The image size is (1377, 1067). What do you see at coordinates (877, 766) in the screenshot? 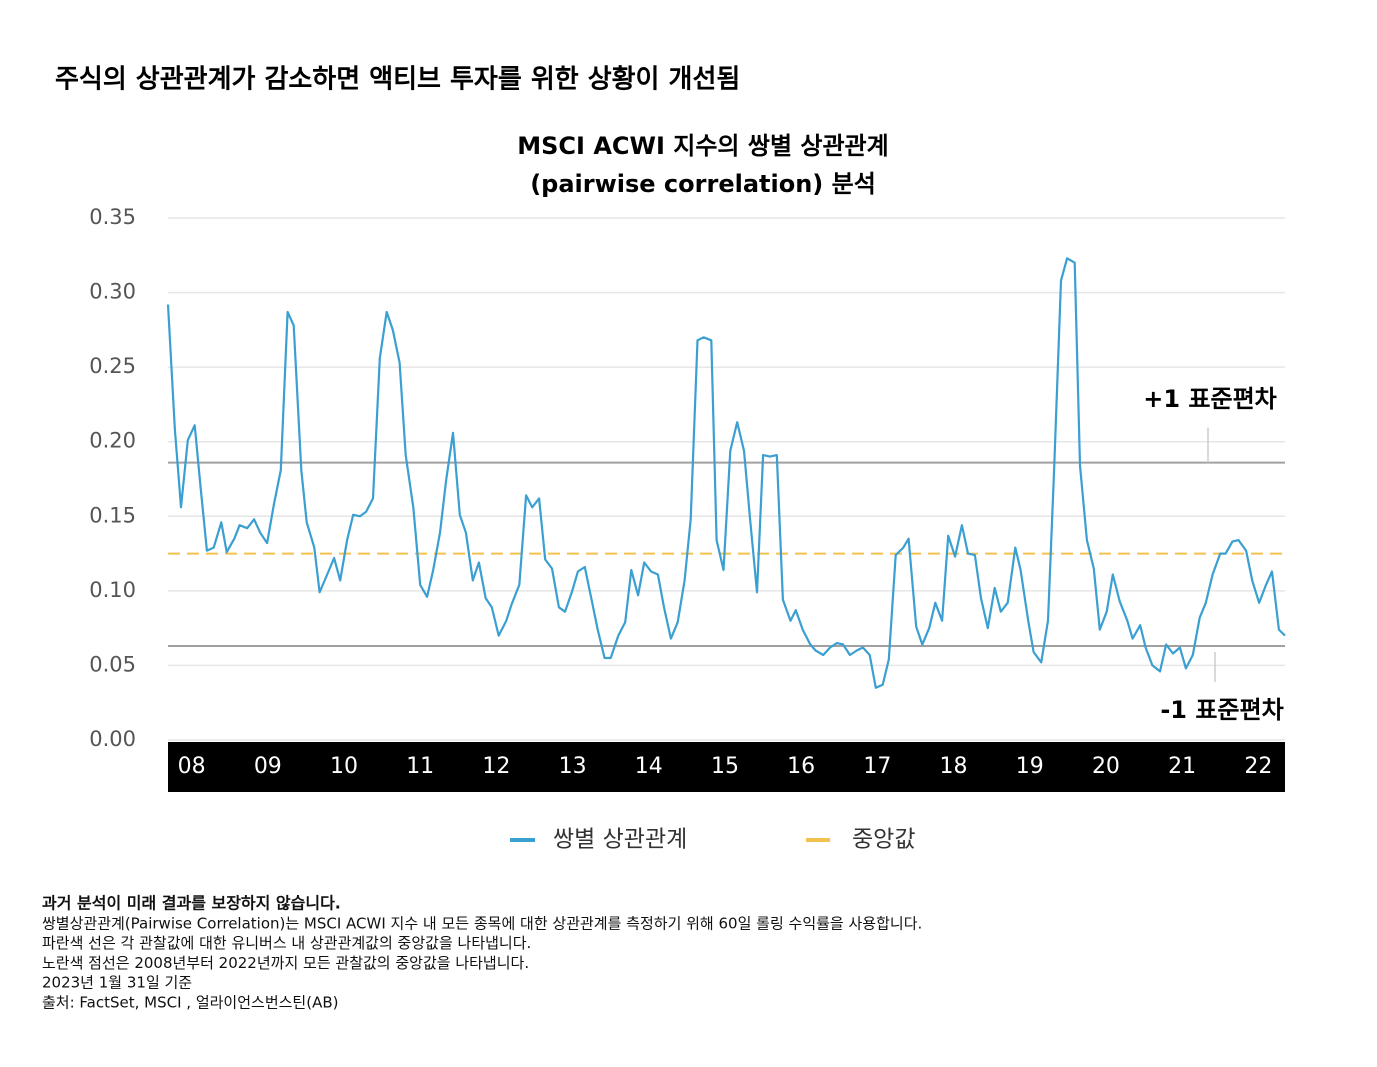
I see `x-tick-label: 17` at bounding box center [877, 766].